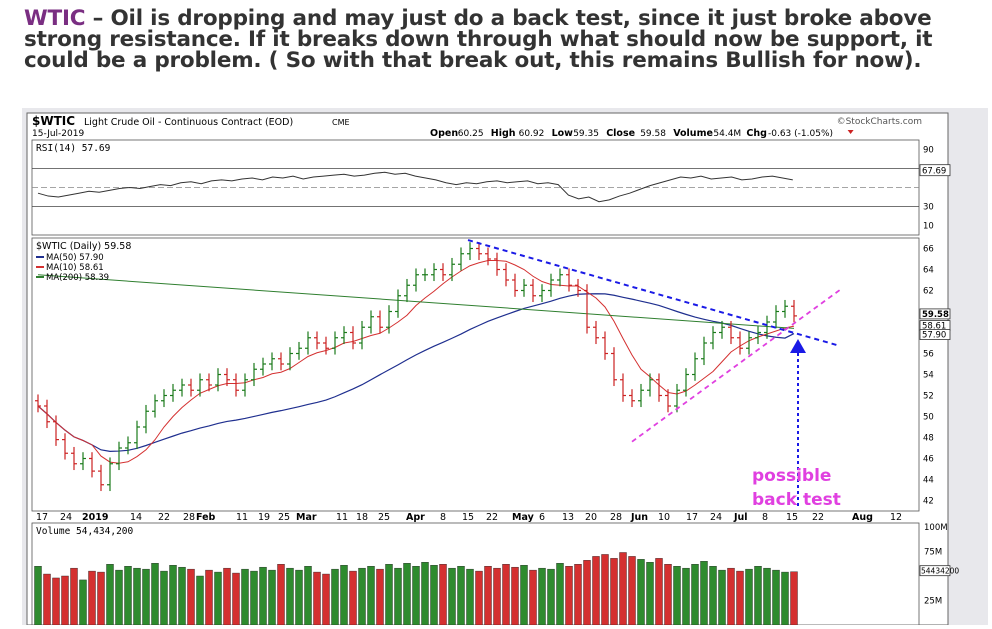 This screenshot has height=629, width=992. Describe the element at coordinates (818, 517) in the screenshot. I see `x-tick-label-30: 22` at that location.